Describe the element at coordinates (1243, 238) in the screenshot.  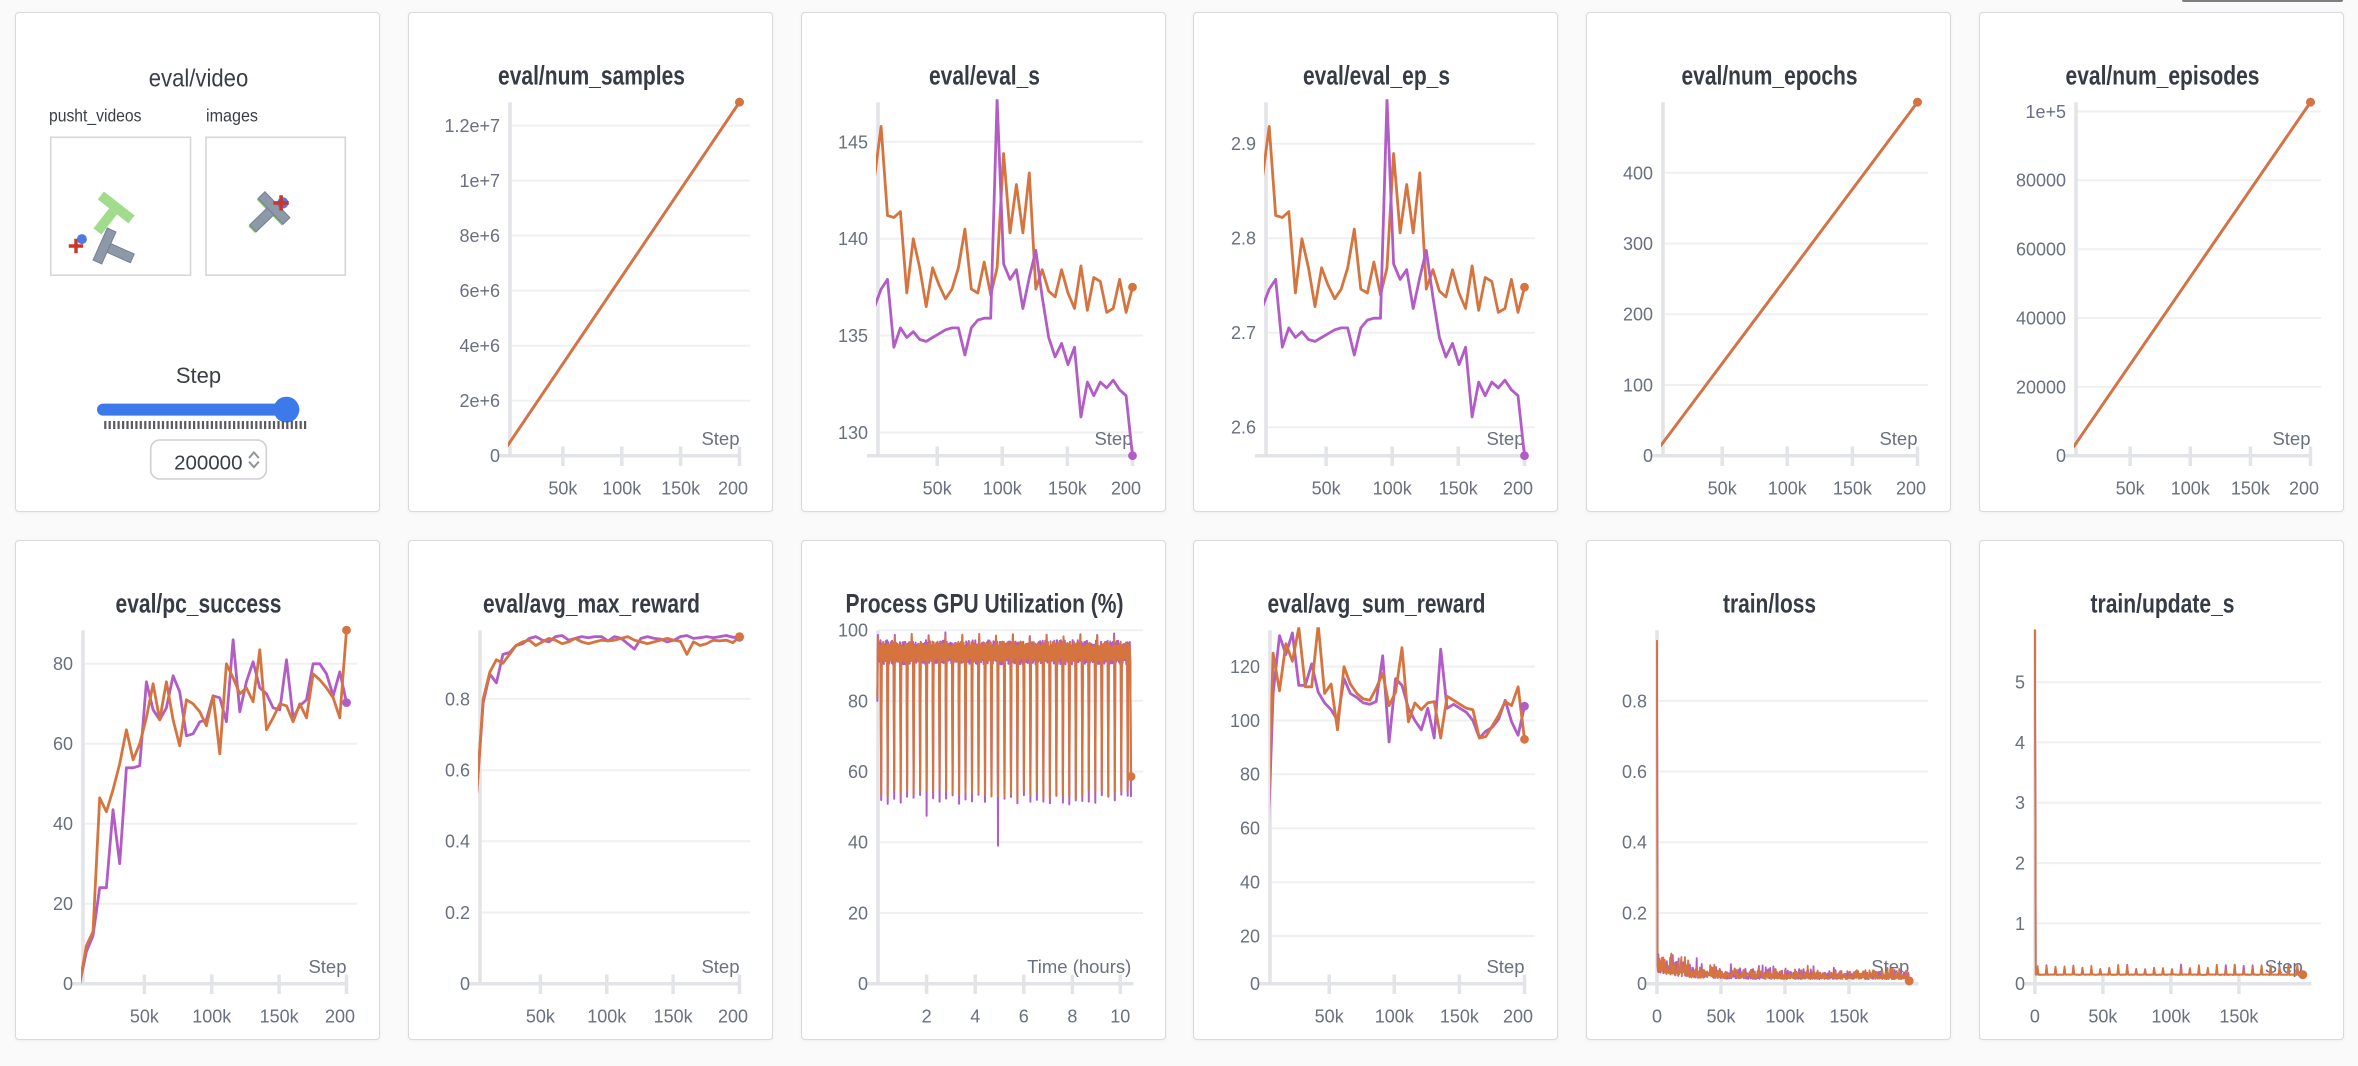
I see `svg-text: 2.8` at that location.